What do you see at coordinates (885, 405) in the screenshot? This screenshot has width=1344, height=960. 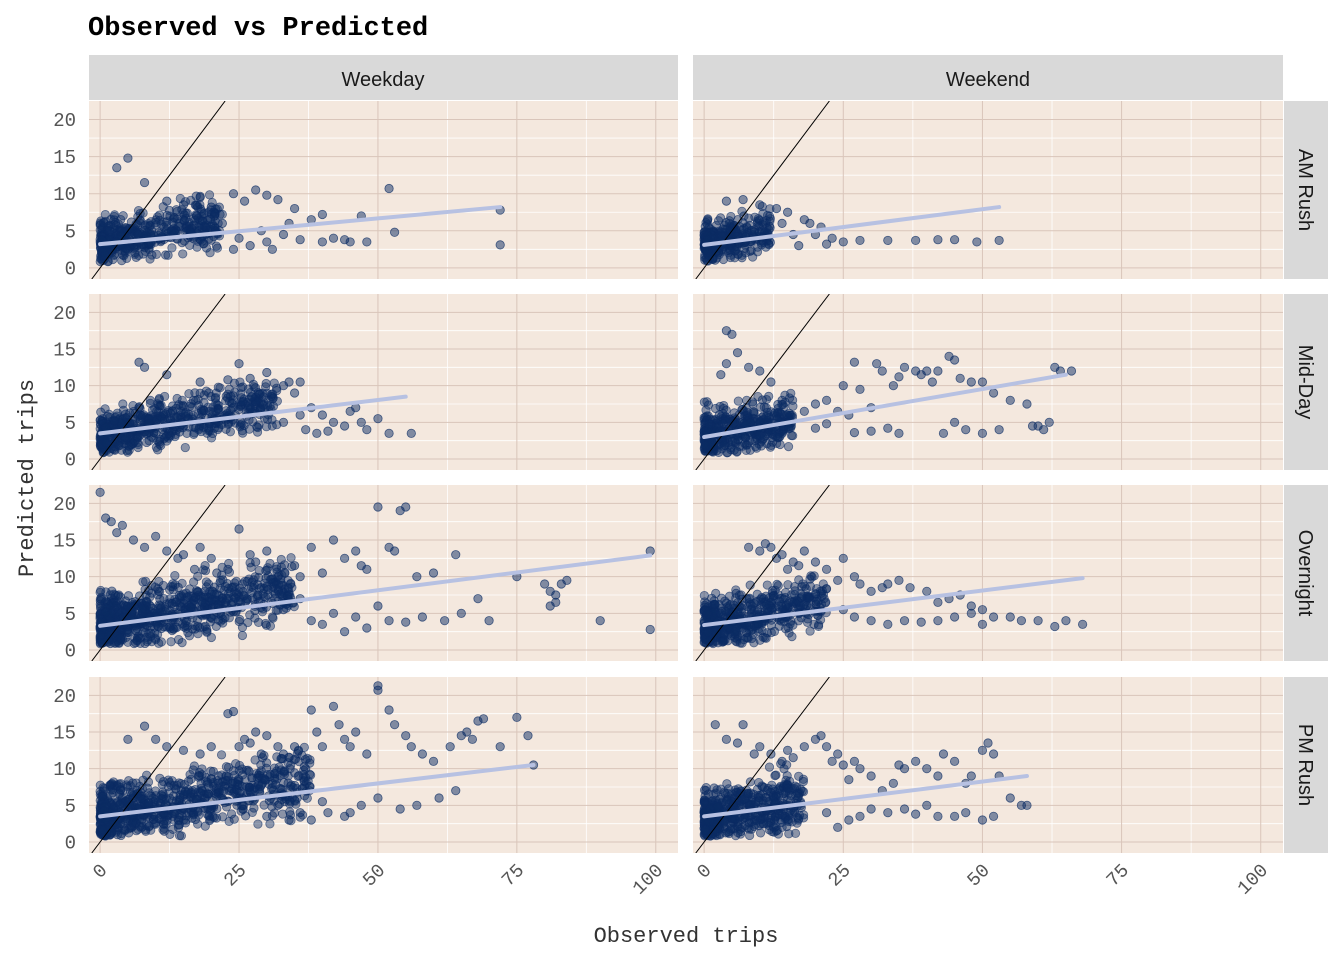 I see `fit-line` at bounding box center [885, 405].